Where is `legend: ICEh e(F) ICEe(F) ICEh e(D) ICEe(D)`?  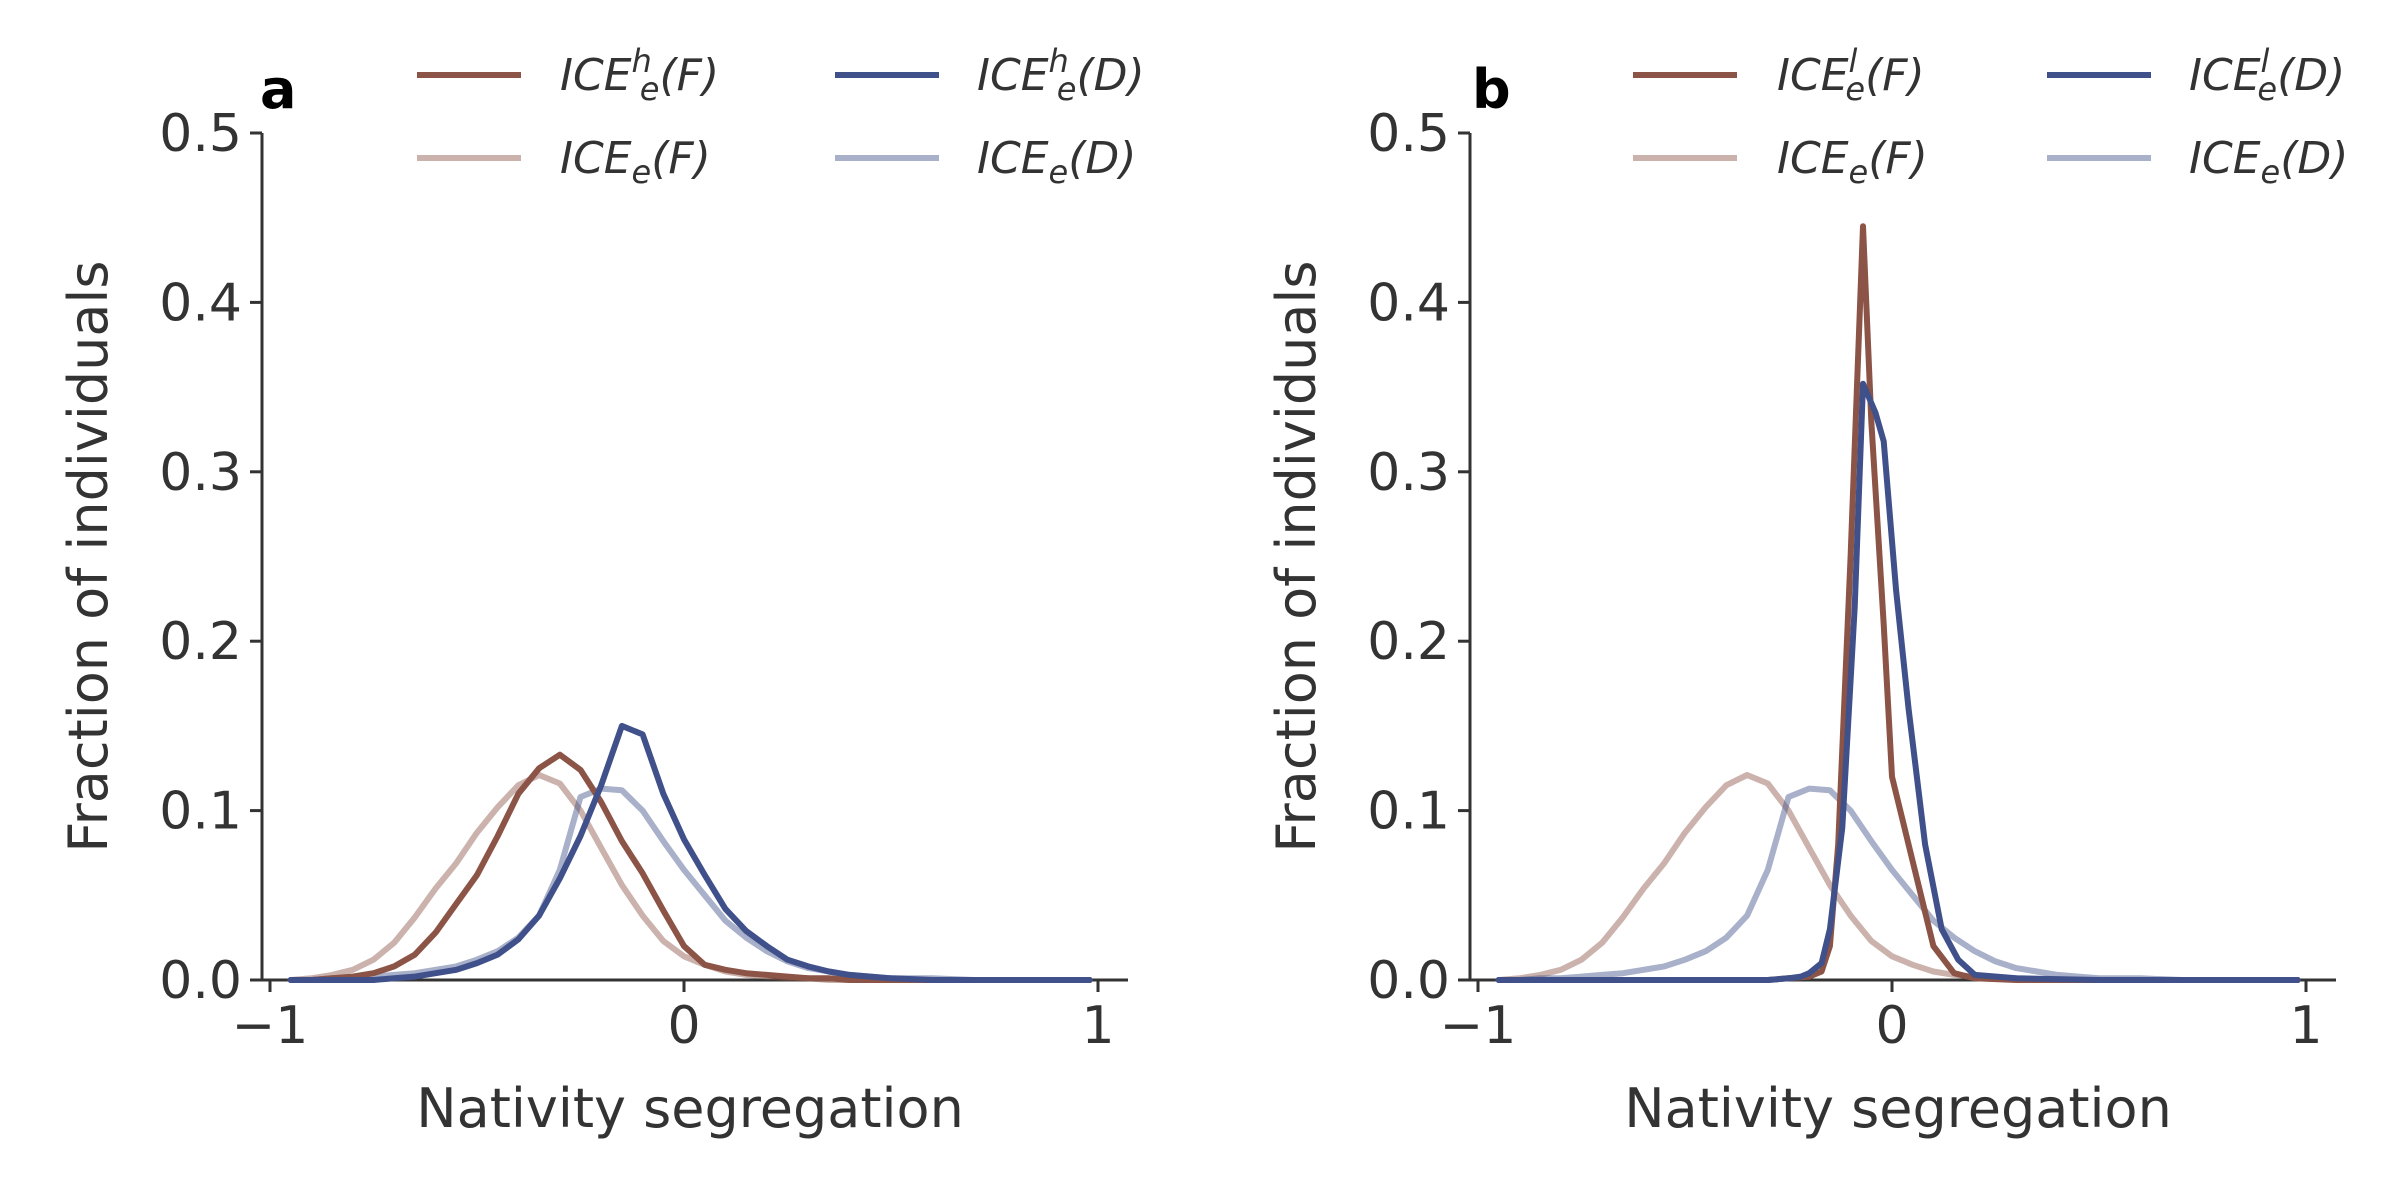 legend: ICEh e(F) ICEe(F) ICEh e(D) ICEe(D) is located at coordinates (781, 116).